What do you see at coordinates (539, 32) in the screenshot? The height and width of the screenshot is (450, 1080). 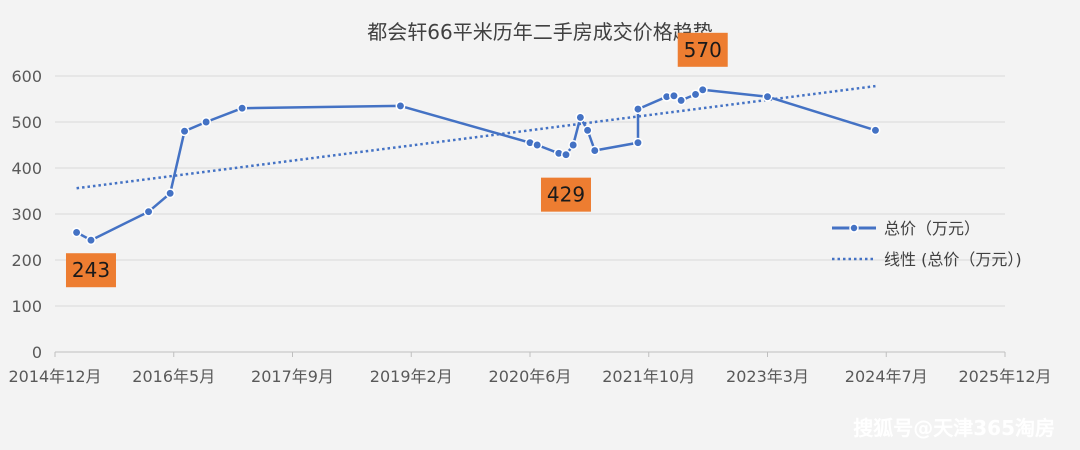 I see `chart-title: 都会轩66平米历年二手房成交价格趋势` at bounding box center [539, 32].